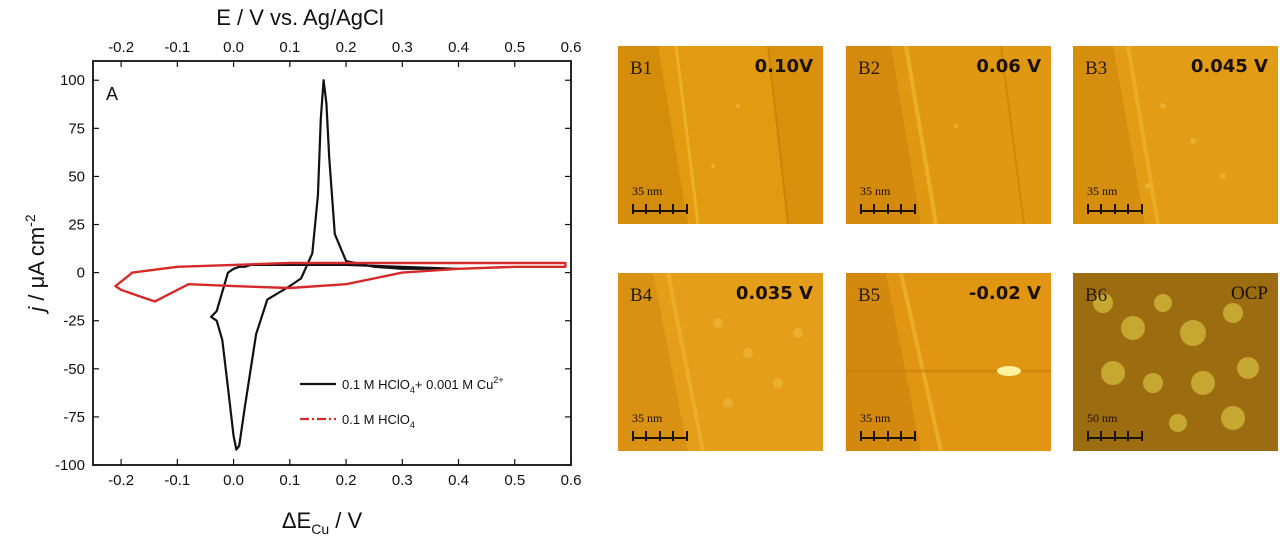  Describe the element at coordinates (121, 47) in the screenshot. I see `top-tick-label: -0.2` at that location.